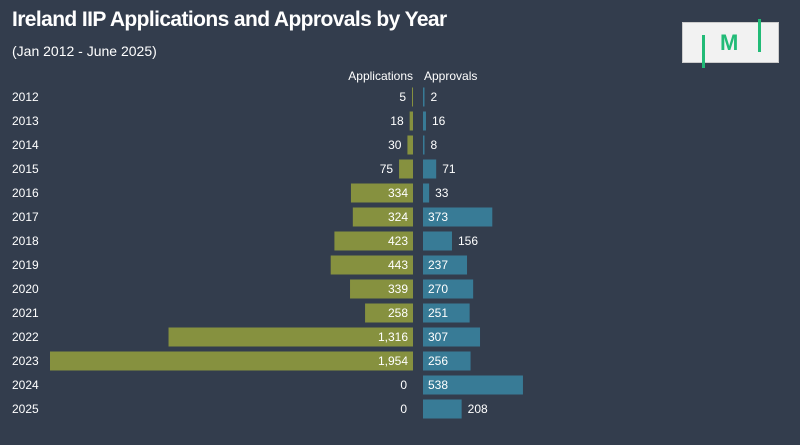  I want to click on year-label: 2016, so click(25, 193).